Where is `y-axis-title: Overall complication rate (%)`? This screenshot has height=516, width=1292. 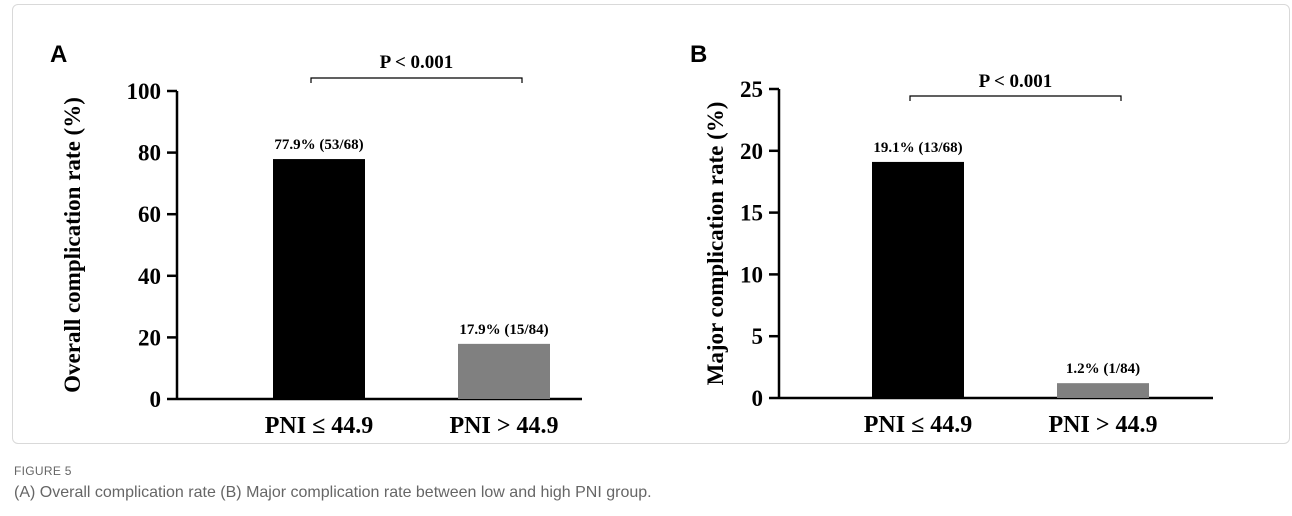 y-axis-title: Overall complication rate (%) is located at coordinates (72, 245).